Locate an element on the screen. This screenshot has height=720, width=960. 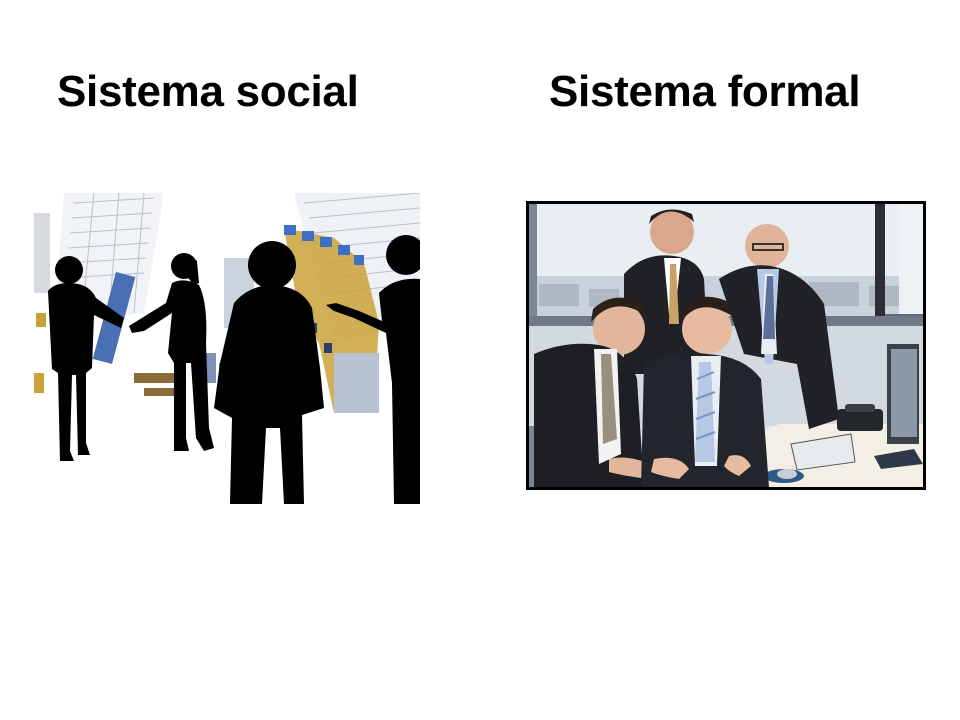
man-standing-right is located at coordinates (779, 326).